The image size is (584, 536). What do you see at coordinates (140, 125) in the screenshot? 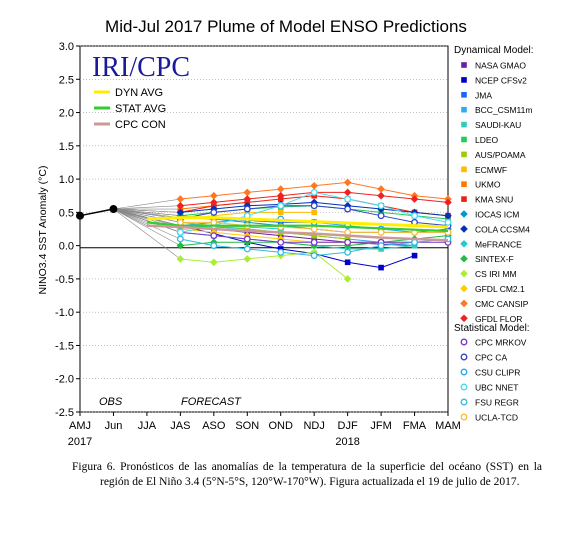
I see `legend-label: CPC CON` at bounding box center [140, 125].